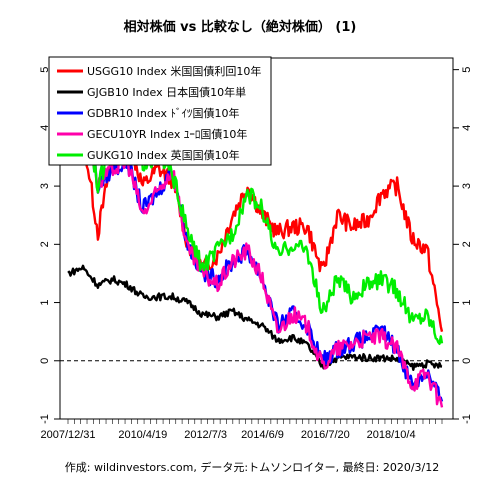  I want to click on y-tick-label-left: 0, so click(45, 361).